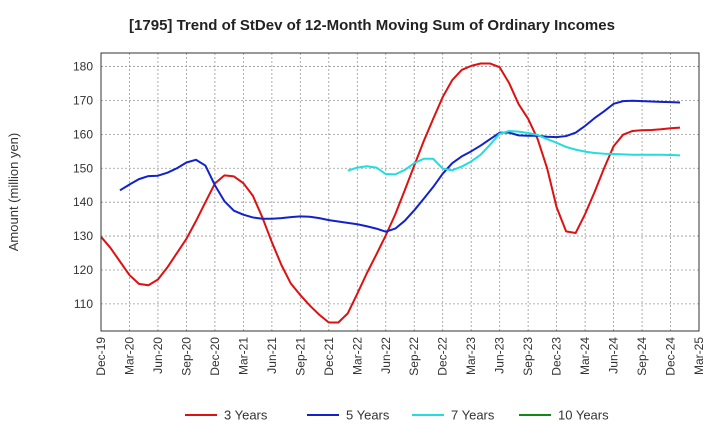 The height and width of the screenshot is (440, 720). I want to click on x-tick-label: Mar-21, so click(243, 356).